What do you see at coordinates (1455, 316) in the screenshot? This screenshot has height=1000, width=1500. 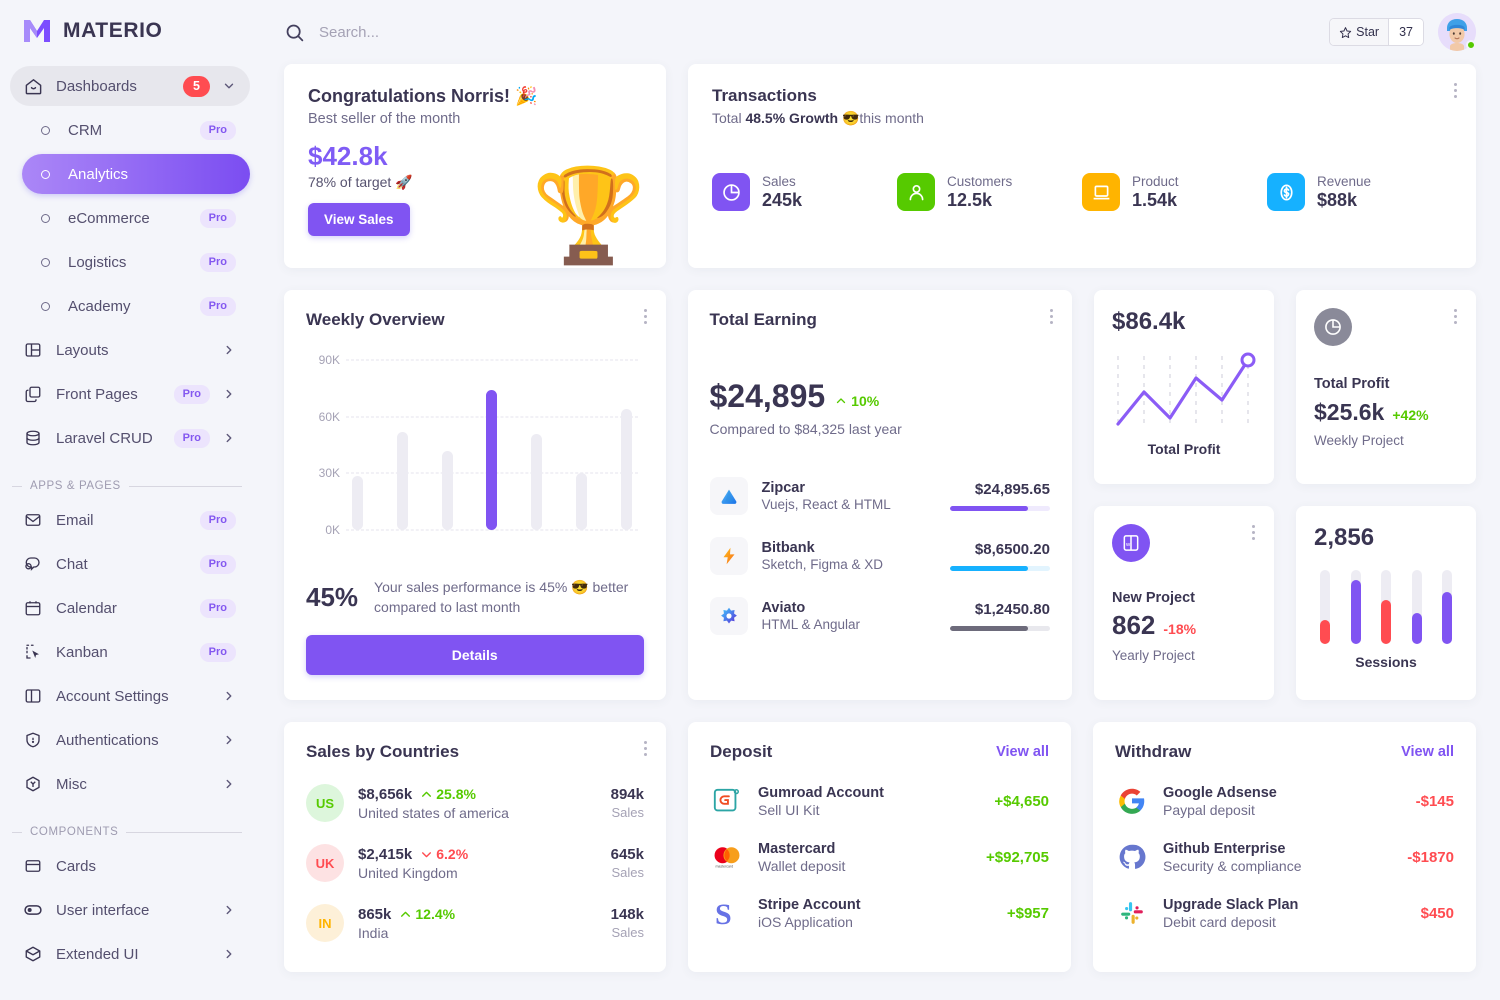 I see `total-profit-menu-icon` at bounding box center [1455, 316].